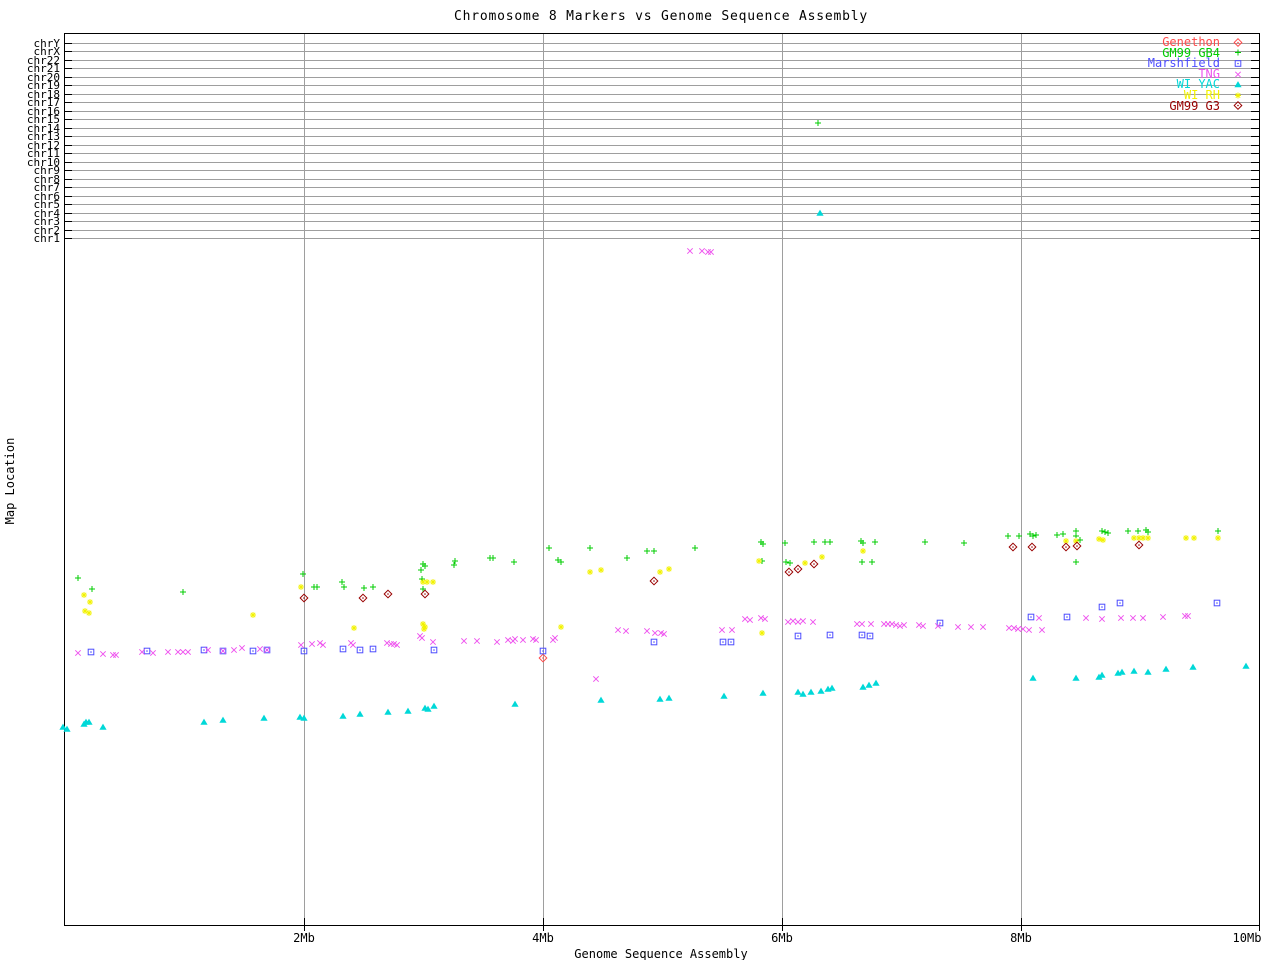 The height and width of the screenshot is (960, 1280). What do you see at coordinates (661, 953) in the screenshot?
I see `x-axis-label: Genome Sequence Assembly` at bounding box center [661, 953].